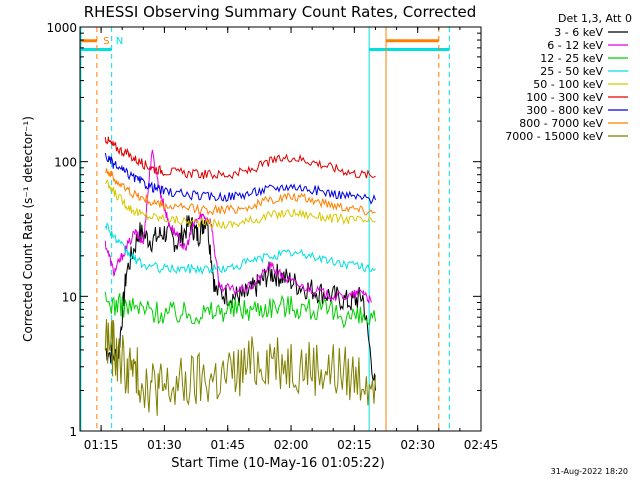 The image size is (640, 480). I want to click on y-tick-label: 1000, so click(61, 28).